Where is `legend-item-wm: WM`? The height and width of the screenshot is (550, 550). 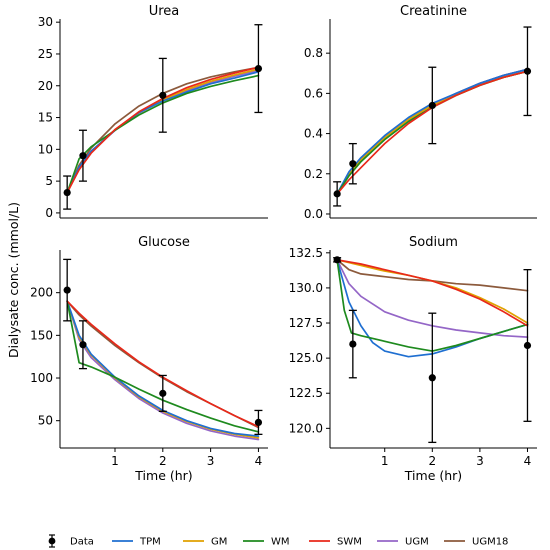
legend-item-wm: WM is located at coordinates (266, 542).